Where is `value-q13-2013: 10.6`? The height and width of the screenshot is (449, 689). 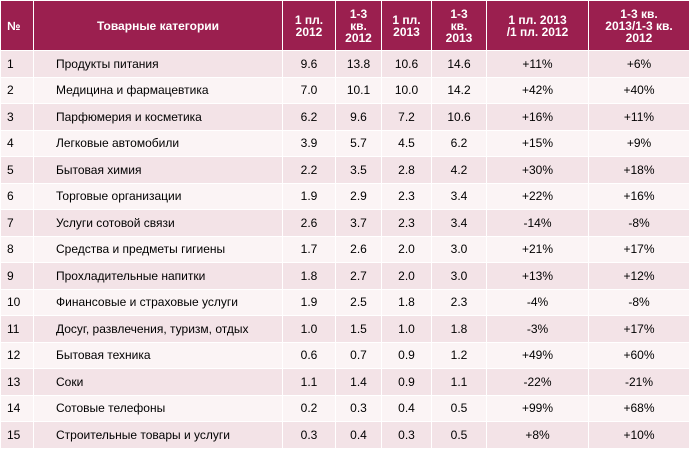
value-q13-2013: 10.6 is located at coordinates (459, 117).